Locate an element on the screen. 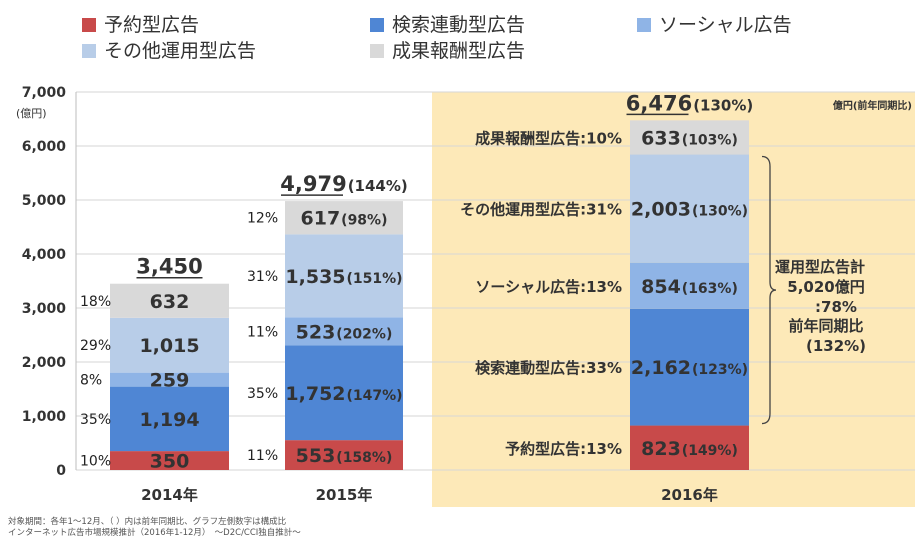 The height and width of the screenshot is (543, 919). bar-total: 6,476(130%) is located at coordinates (690, 103).